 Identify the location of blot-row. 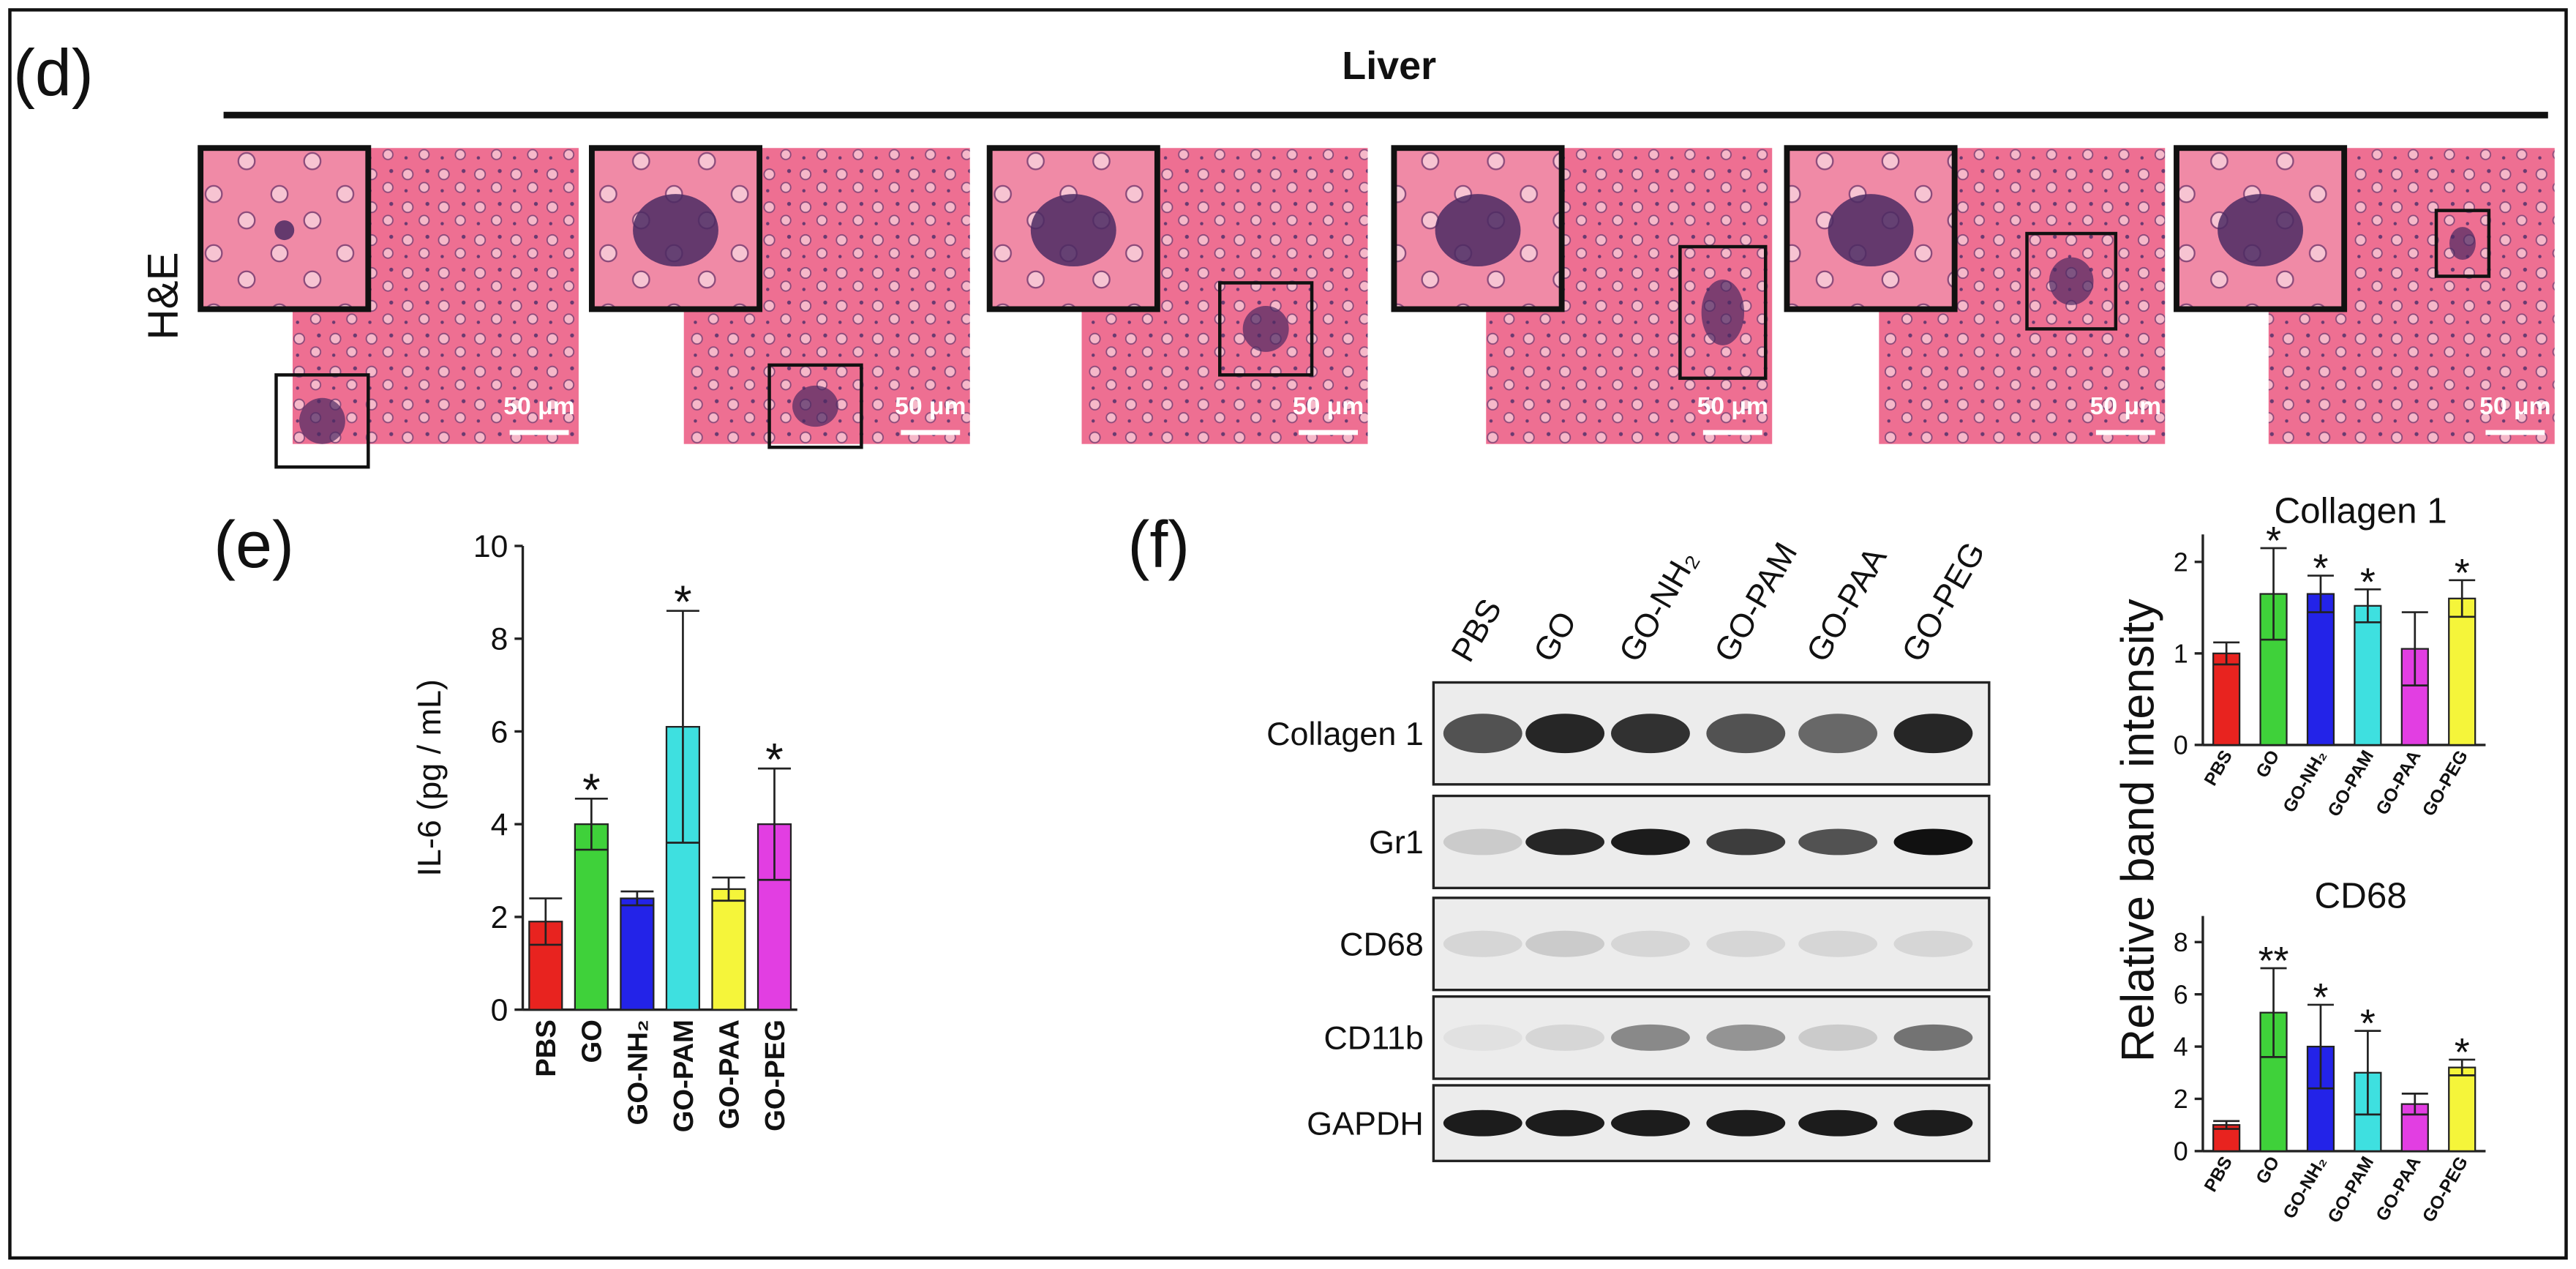
(1711, 1037).